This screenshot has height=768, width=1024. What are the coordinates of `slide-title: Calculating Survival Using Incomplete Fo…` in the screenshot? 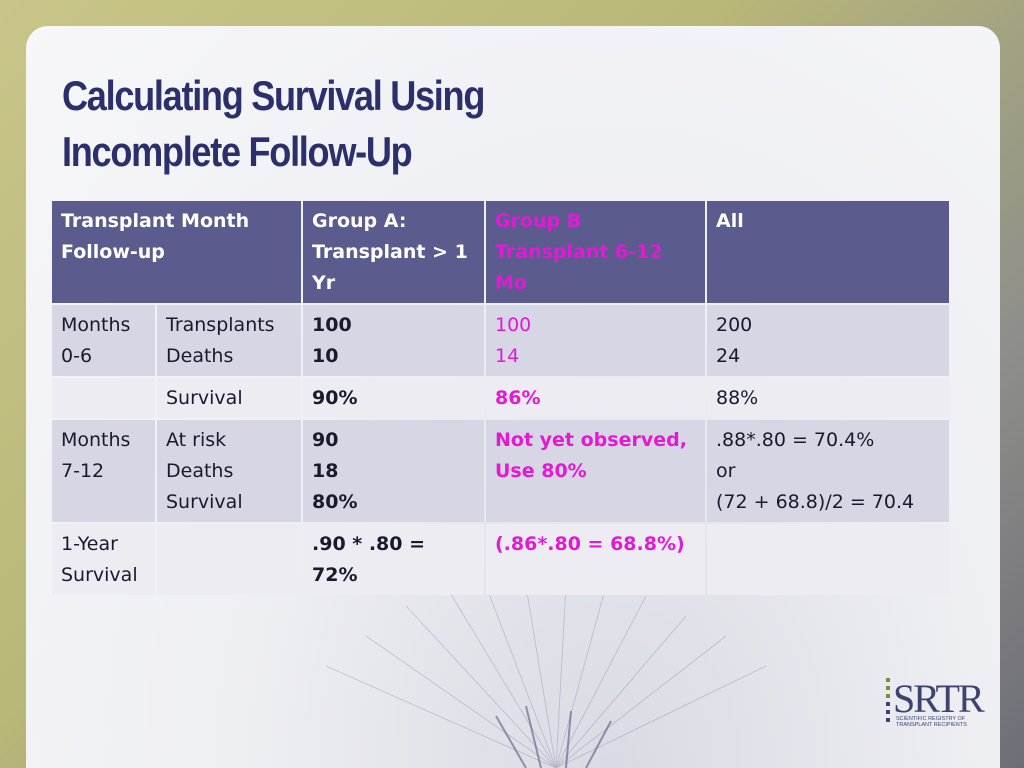 It's located at (273, 124).